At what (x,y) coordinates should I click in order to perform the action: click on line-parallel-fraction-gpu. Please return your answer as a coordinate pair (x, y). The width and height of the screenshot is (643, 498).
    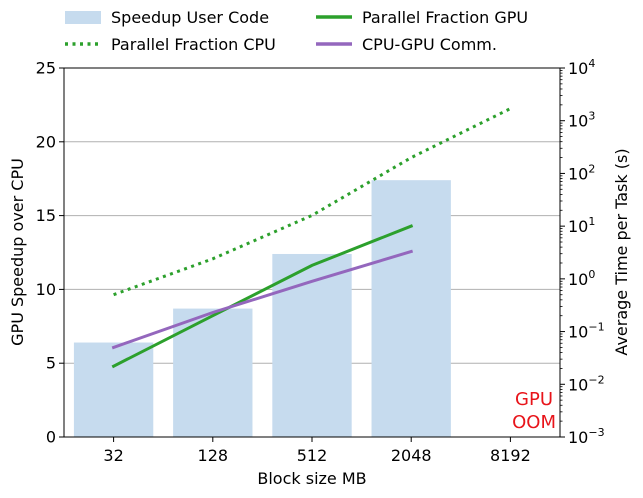
    Looking at the image, I should click on (262, 296).